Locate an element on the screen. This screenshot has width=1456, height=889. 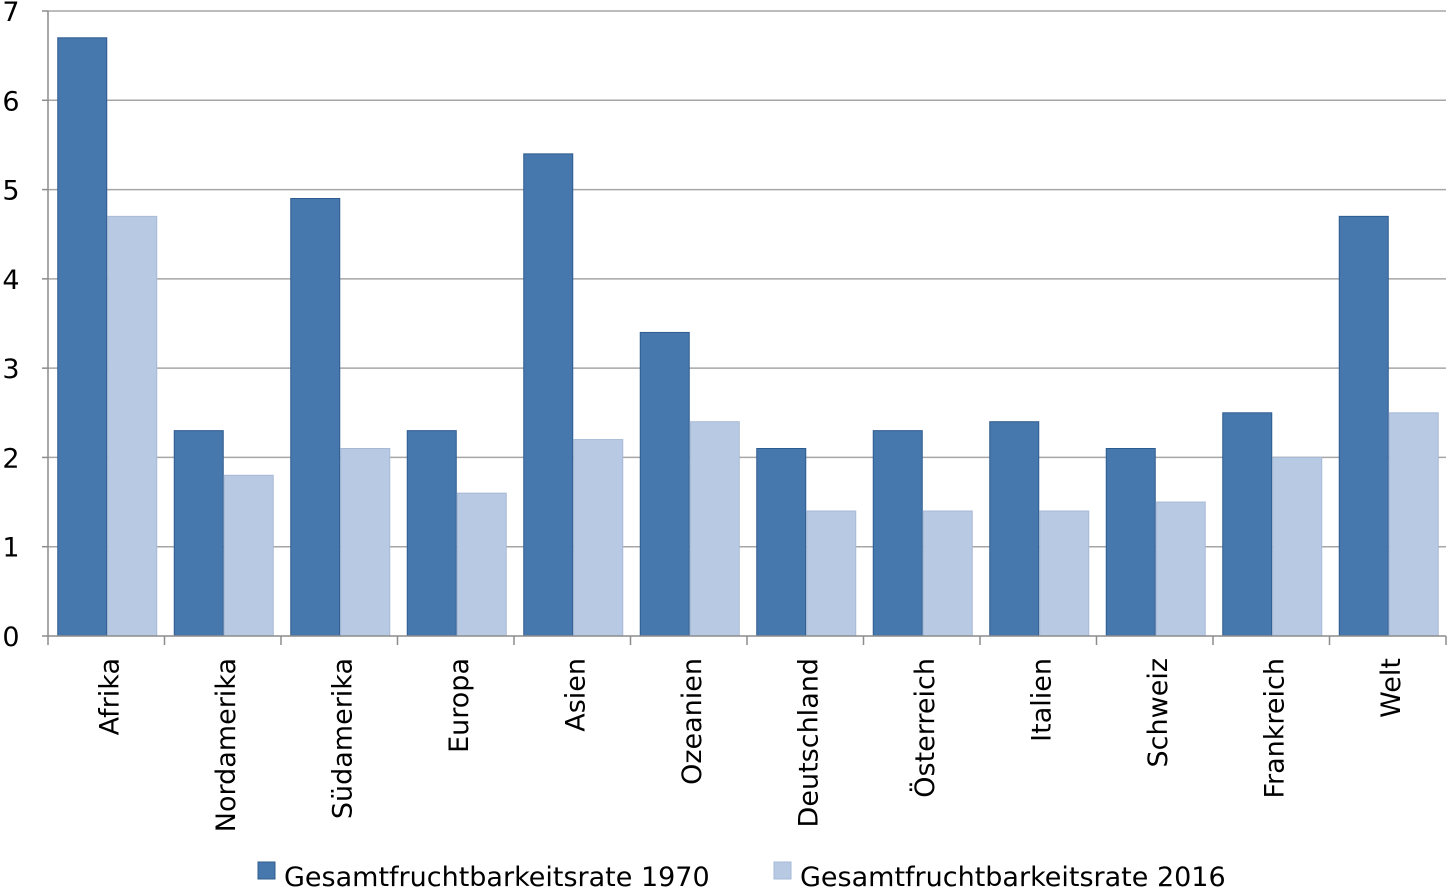
x-tick-label-4: Asien is located at coordinates (575, 695).